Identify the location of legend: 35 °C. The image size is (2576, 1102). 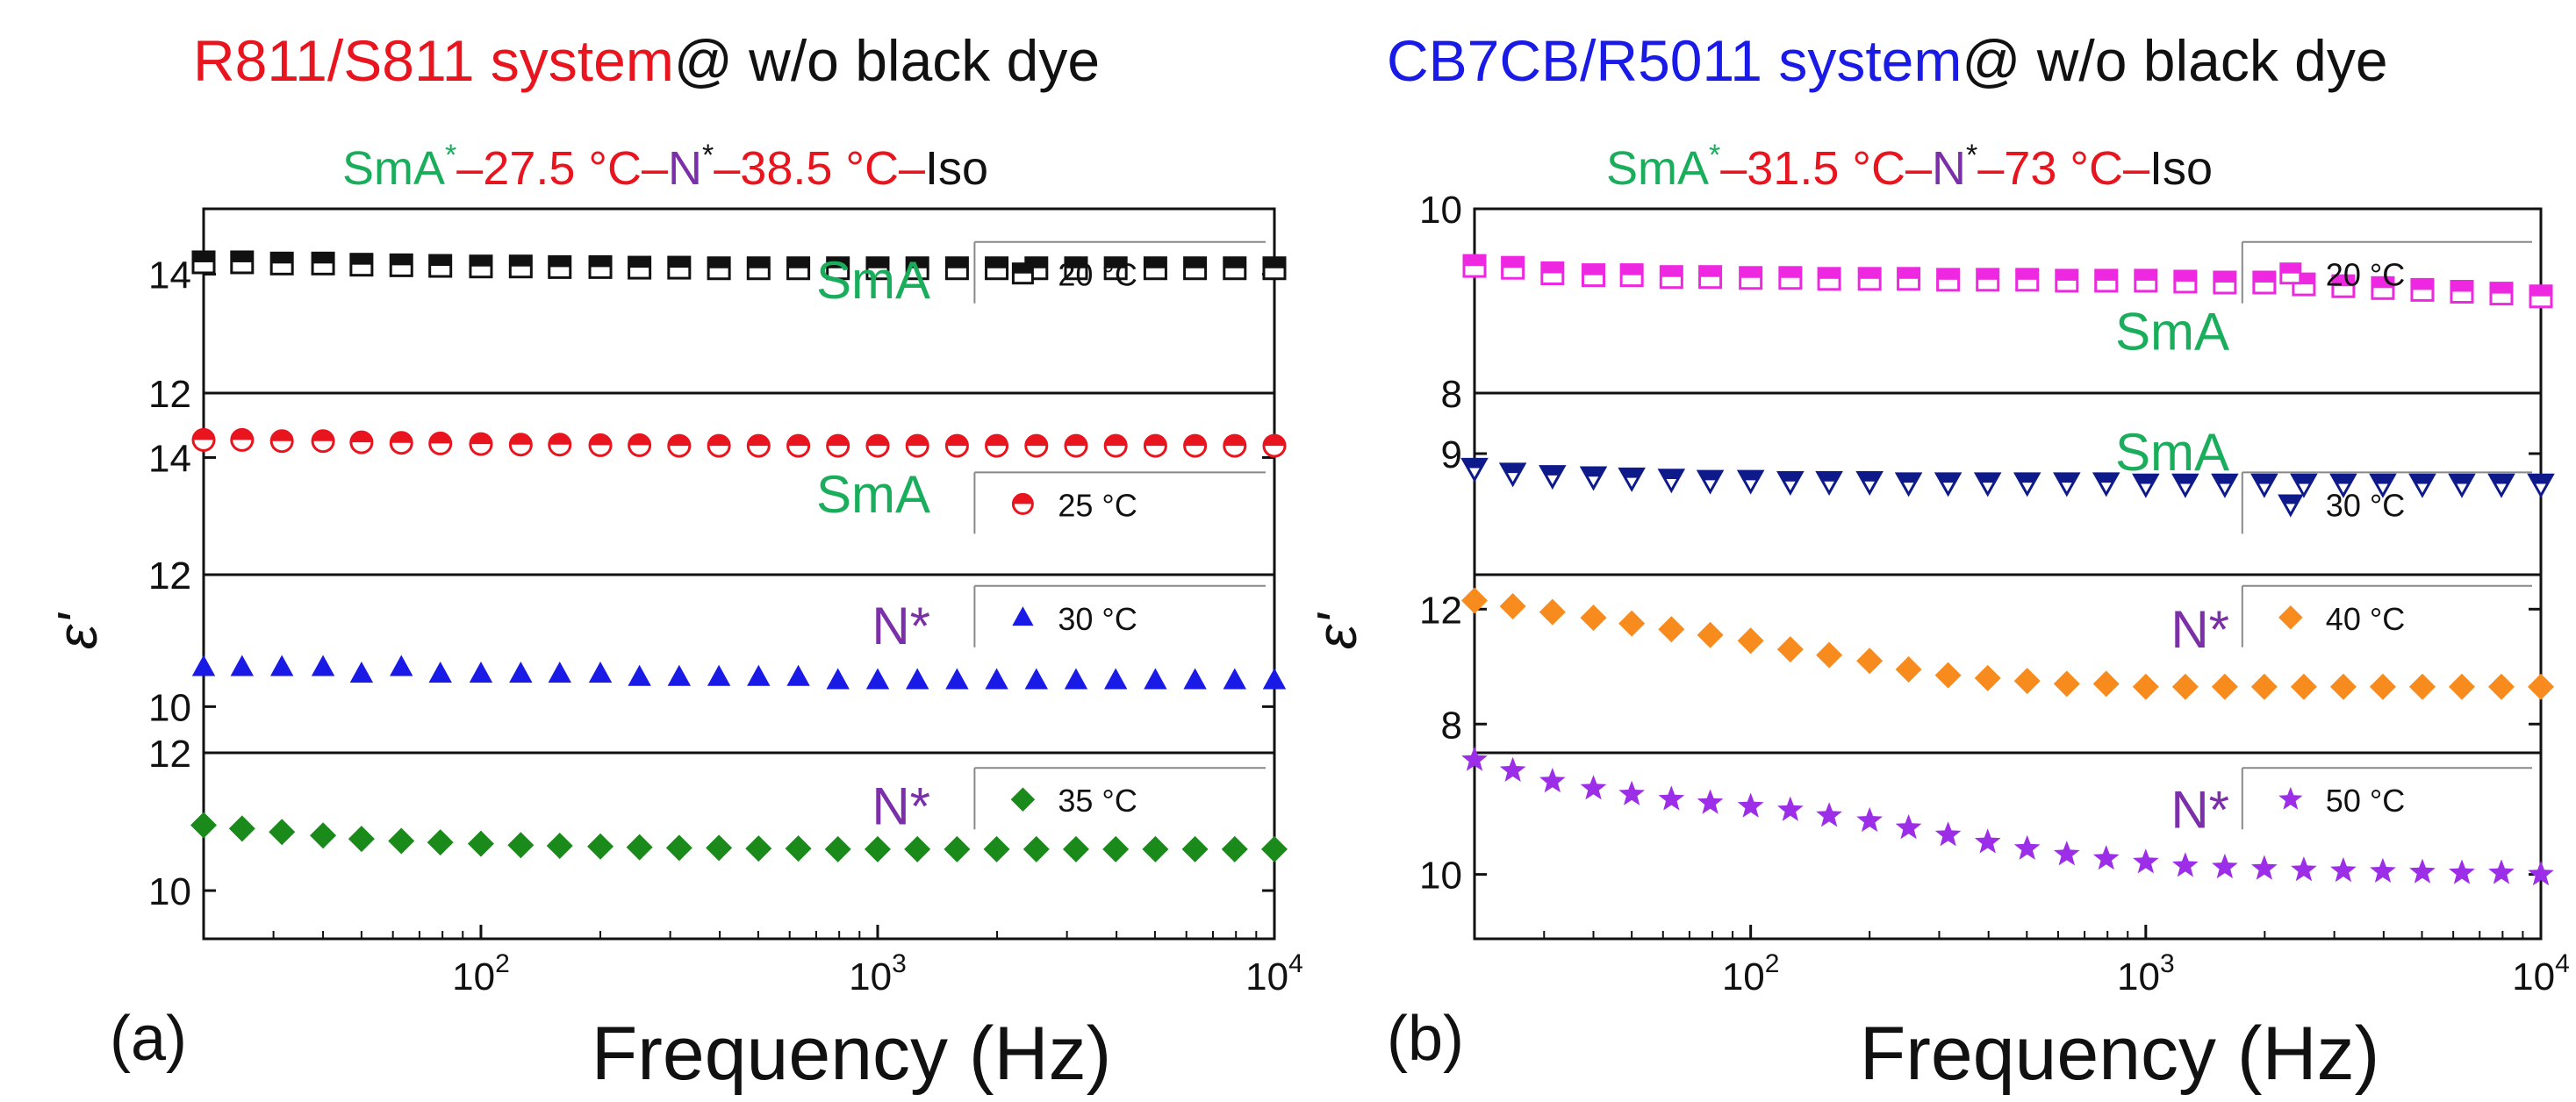
(1119, 798).